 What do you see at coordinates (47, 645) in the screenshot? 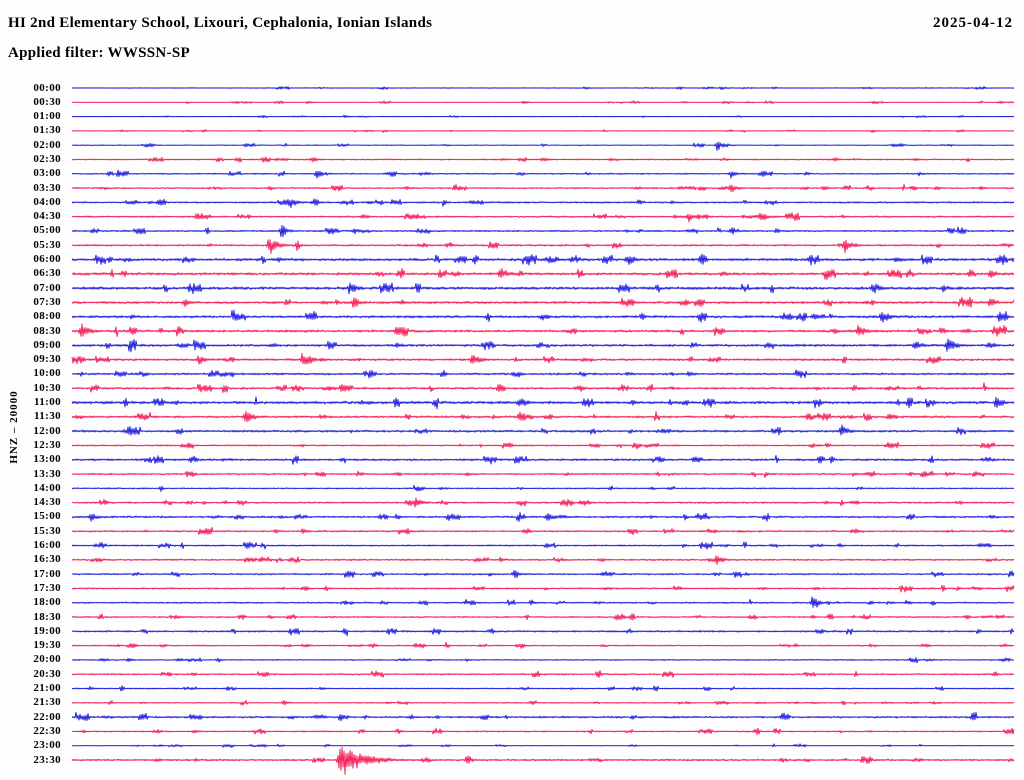
I see `time-label: 19:30` at bounding box center [47, 645].